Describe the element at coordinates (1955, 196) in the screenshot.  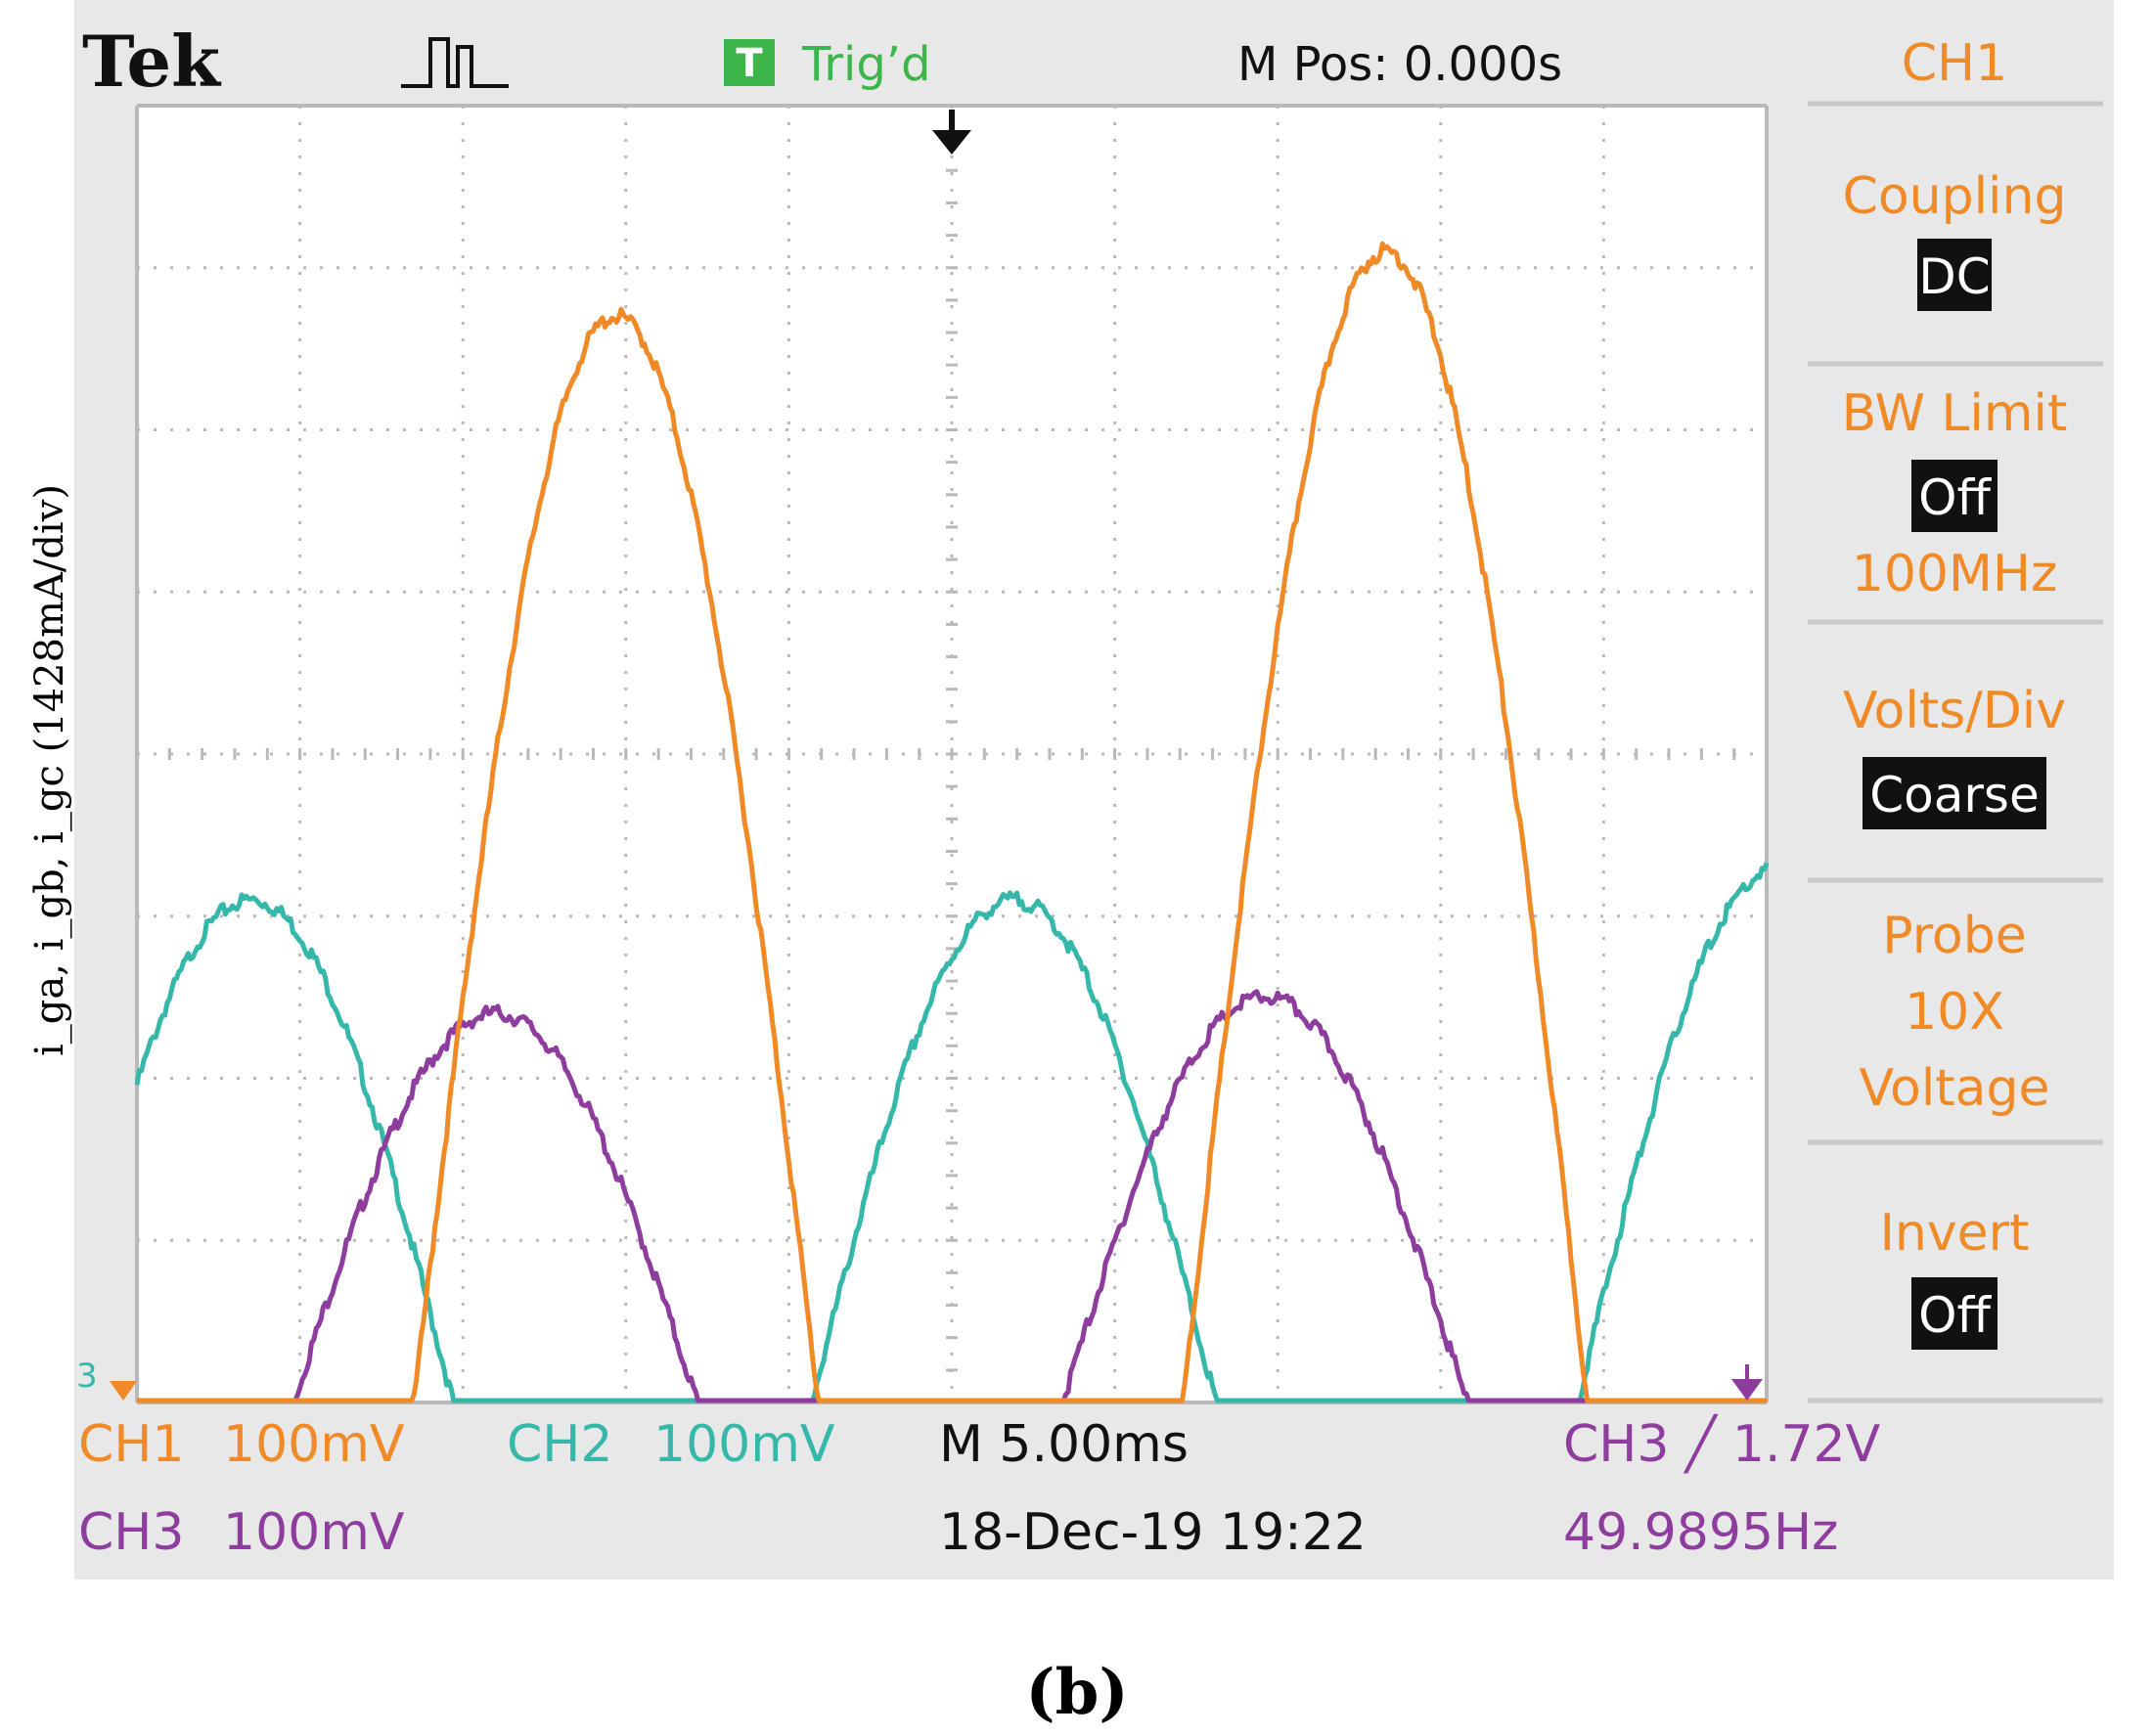
I see `coupling-label: Coupling` at that location.